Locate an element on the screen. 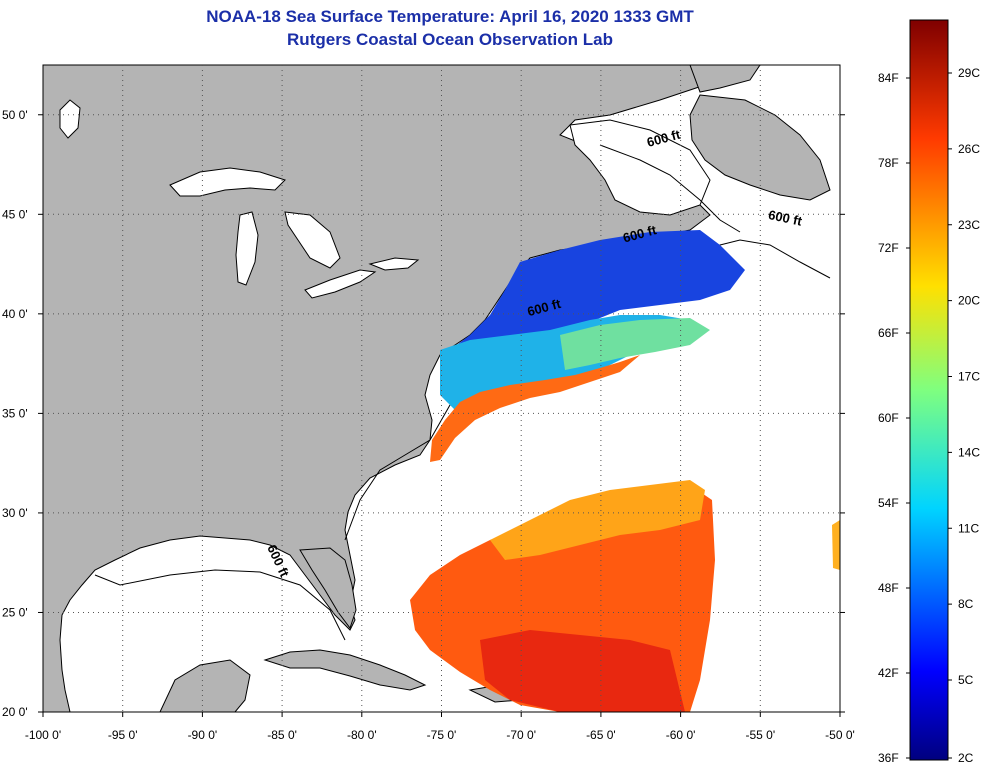 The height and width of the screenshot is (770, 984). gulf-st-lawrence is located at coordinates (640, 167).